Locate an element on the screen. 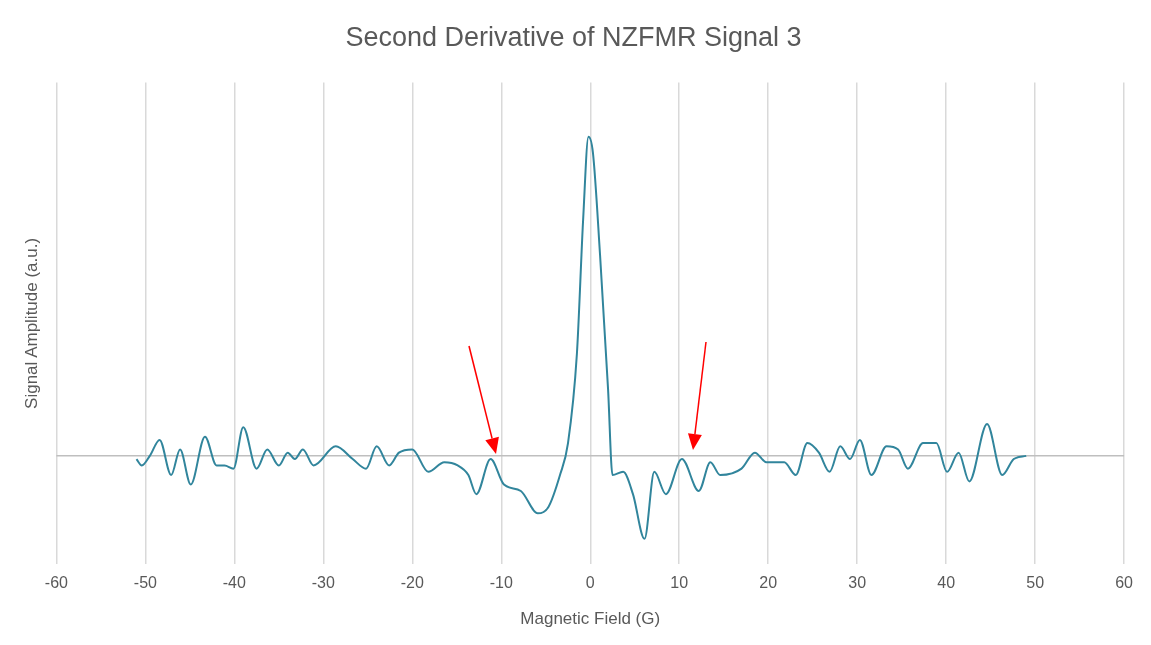  x-tick-label: -10 is located at coordinates (501, 583).